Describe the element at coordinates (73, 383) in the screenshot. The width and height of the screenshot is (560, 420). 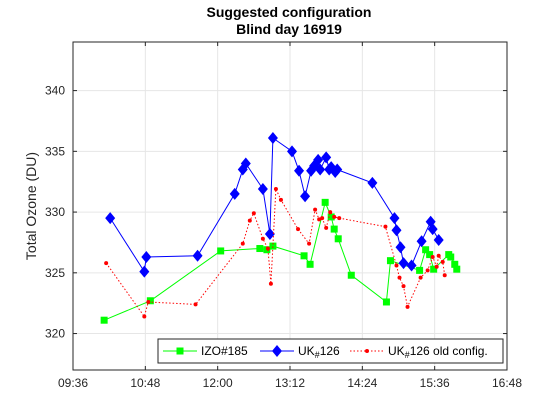
I see `x-tick-label: 09:36` at that location.